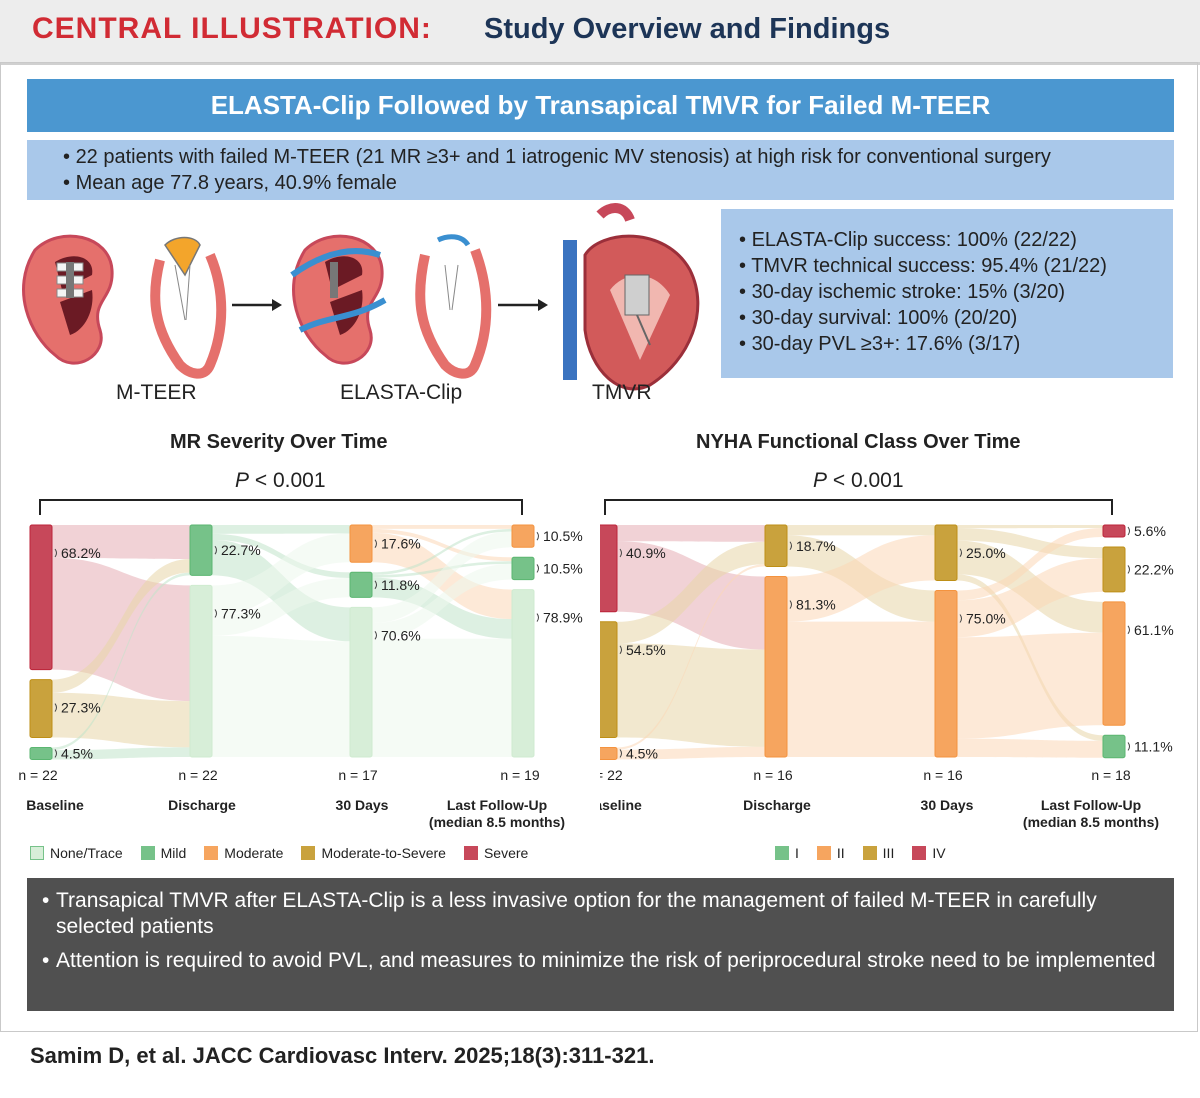  Describe the element at coordinates (563, 618) in the screenshot. I see `value-label: 78.9%` at that location.